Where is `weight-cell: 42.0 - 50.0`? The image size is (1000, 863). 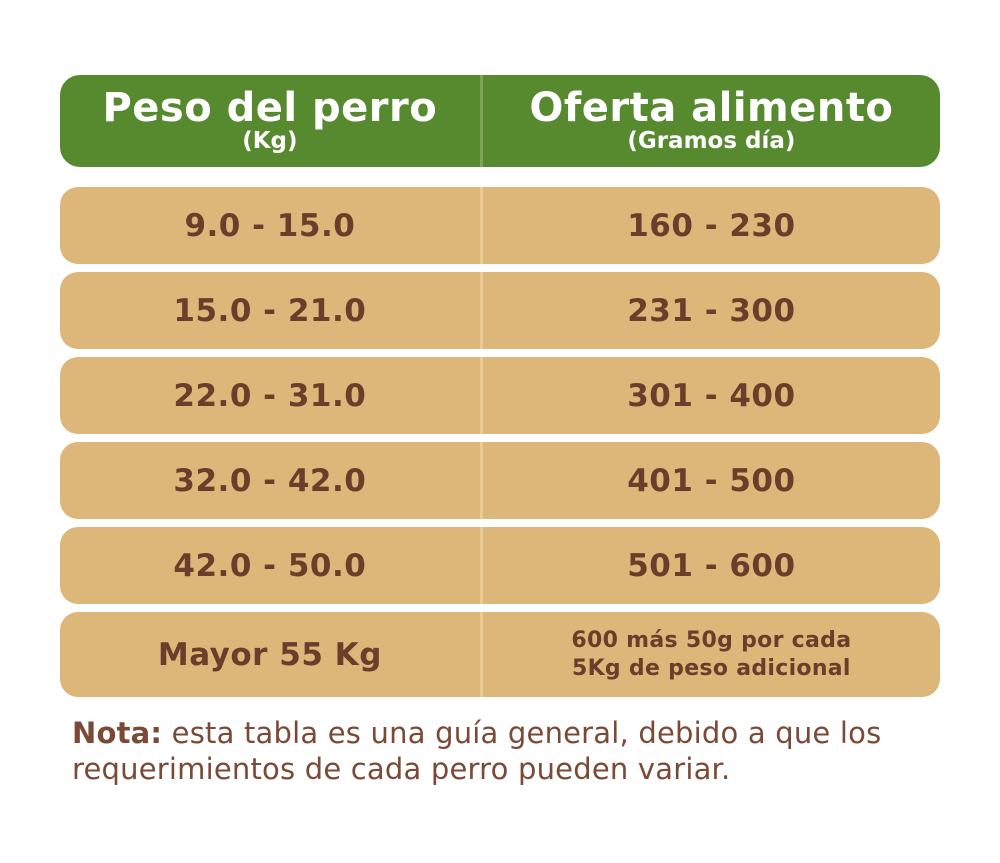 weight-cell: 42.0 - 50.0 is located at coordinates (270, 565).